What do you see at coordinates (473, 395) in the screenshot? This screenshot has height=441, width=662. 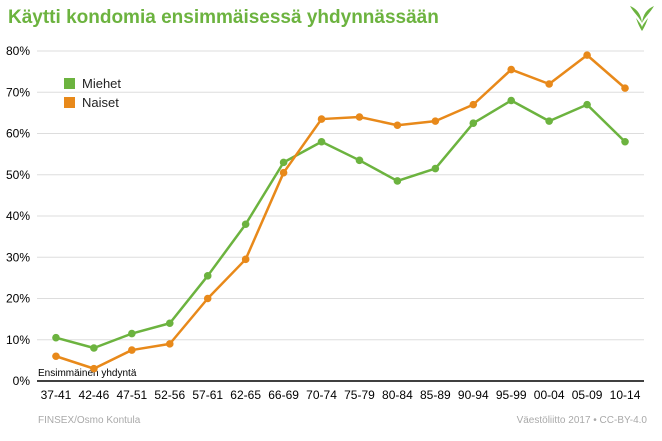 I see `x-tick-label: 90-94` at bounding box center [473, 395].